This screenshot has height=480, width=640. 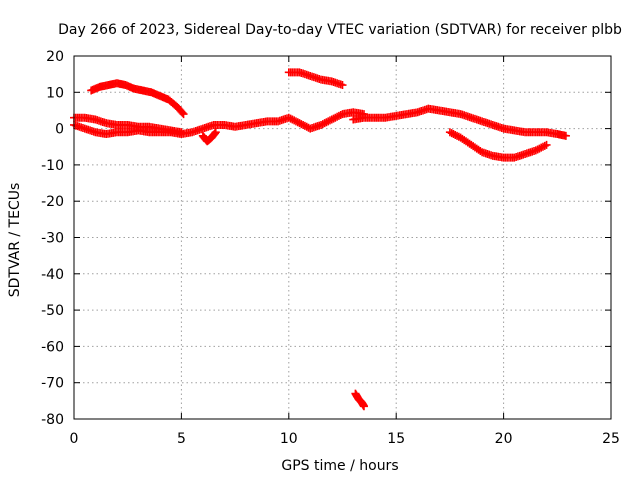 What do you see at coordinates (219, 123) in the screenshot?
I see `series-track-a` at bounding box center [219, 123].